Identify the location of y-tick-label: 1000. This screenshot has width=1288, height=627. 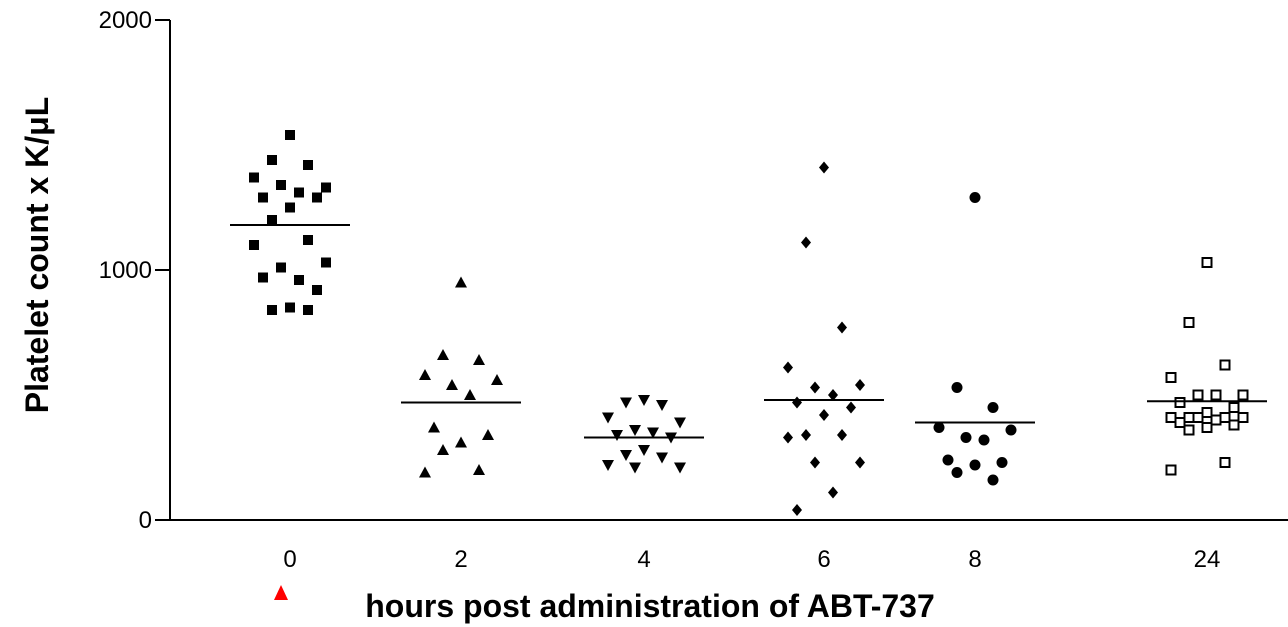
(125, 270).